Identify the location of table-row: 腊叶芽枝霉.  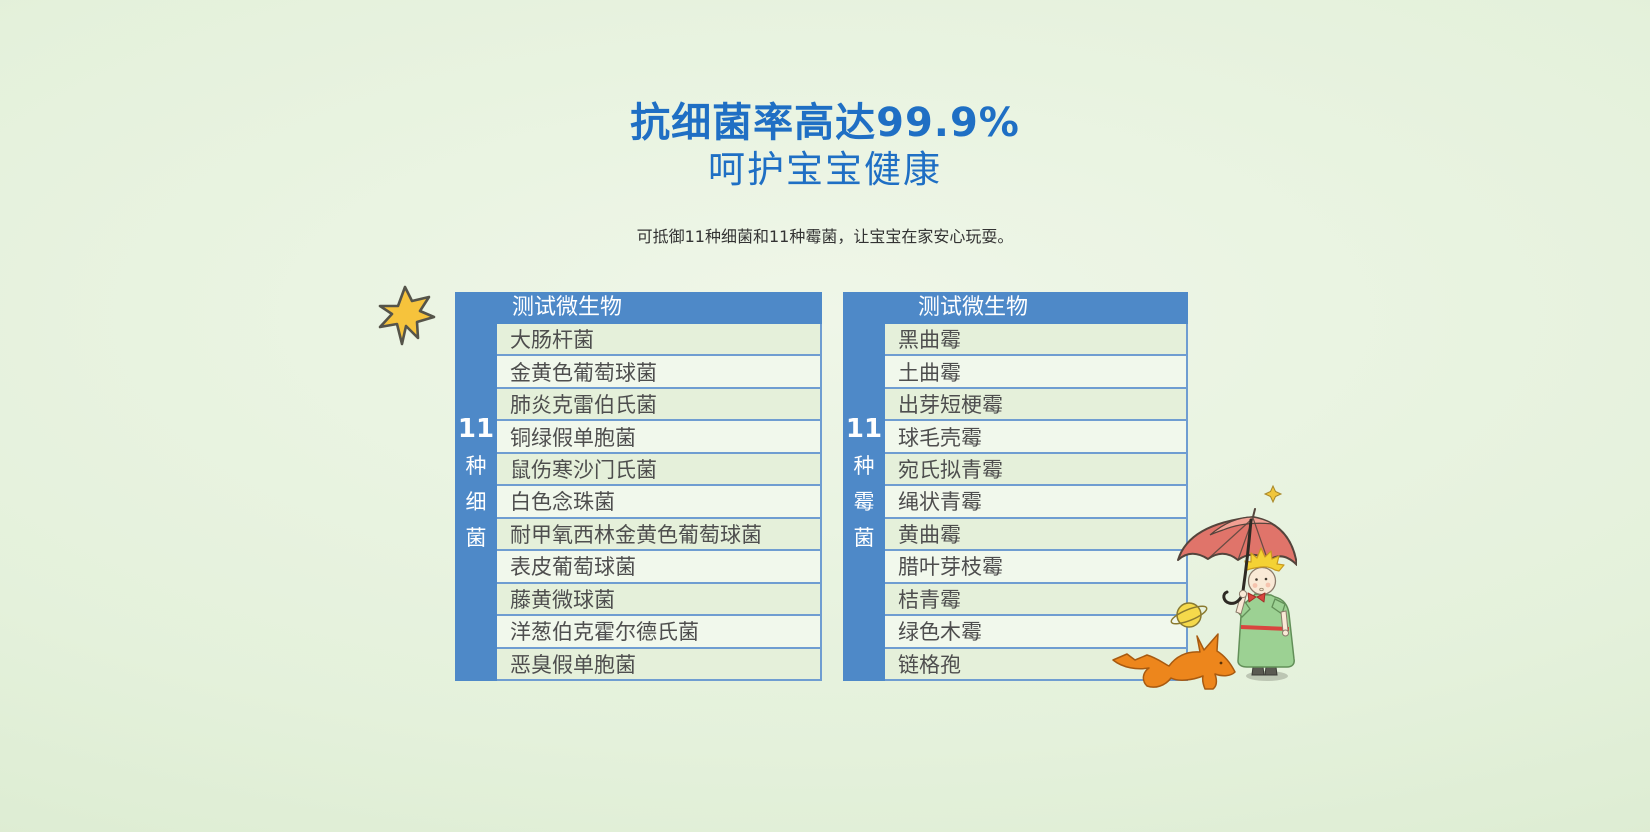
(1035, 565).